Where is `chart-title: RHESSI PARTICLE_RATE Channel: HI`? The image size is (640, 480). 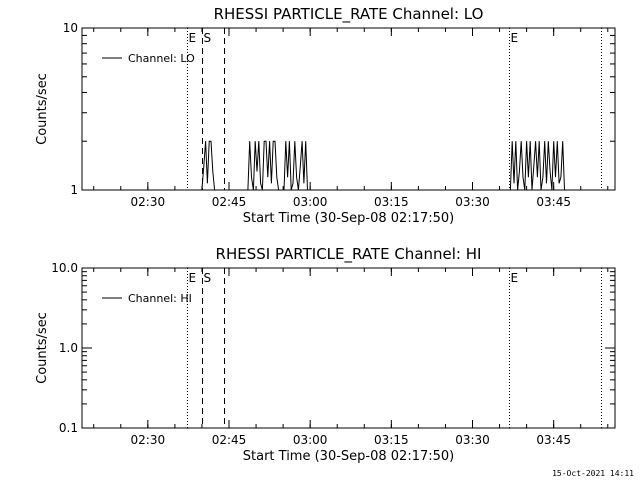
chart-title: RHESSI PARTICLE_RATE Channel: HI is located at coordinates (349, 254).